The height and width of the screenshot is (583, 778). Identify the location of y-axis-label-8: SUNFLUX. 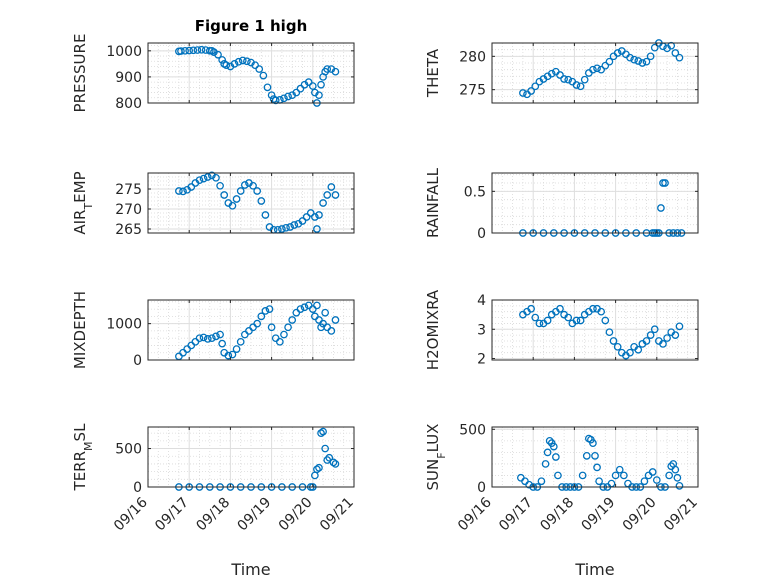
(436, 457).